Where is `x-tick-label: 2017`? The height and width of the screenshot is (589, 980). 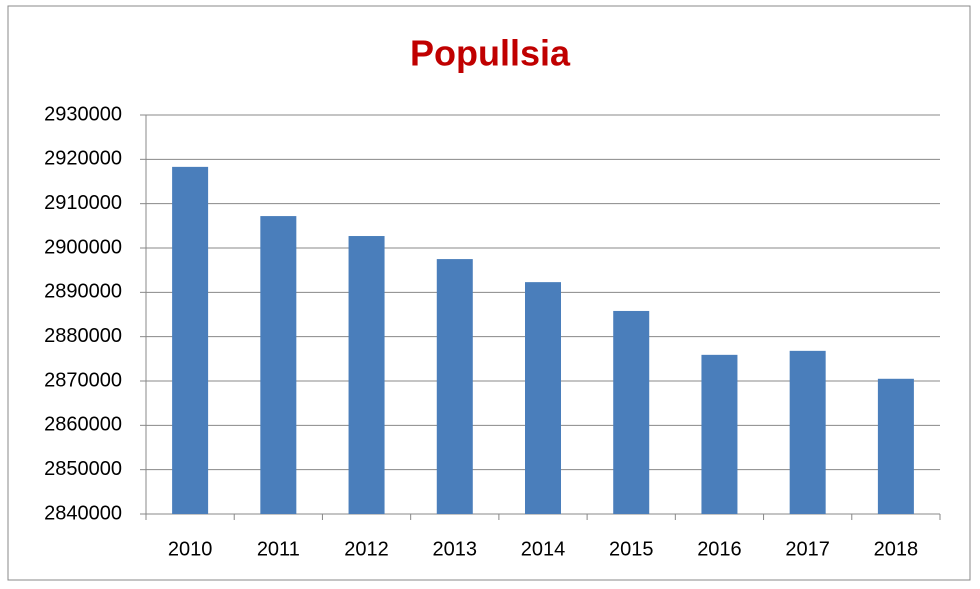 x-tick-label: 2017 is located at coordinates (807, 549).